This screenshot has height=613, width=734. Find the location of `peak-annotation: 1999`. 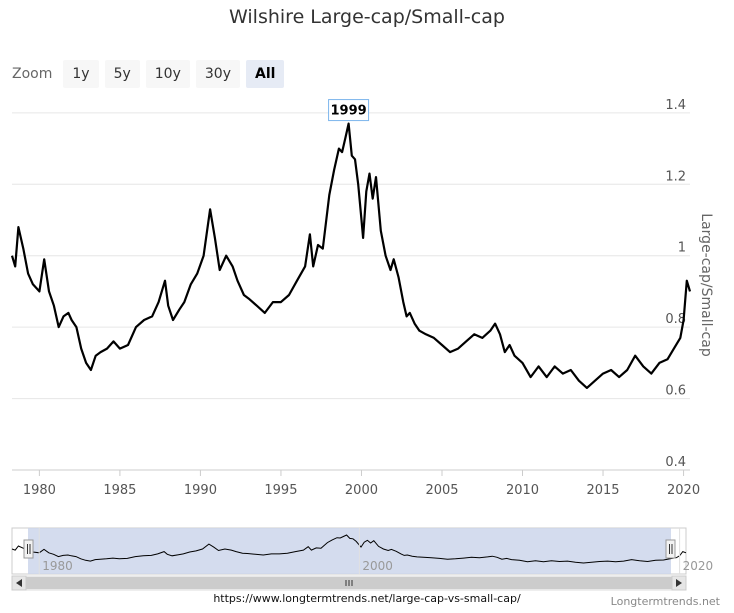

peak-annotation: 1999 is located at coordinates (349, 110).